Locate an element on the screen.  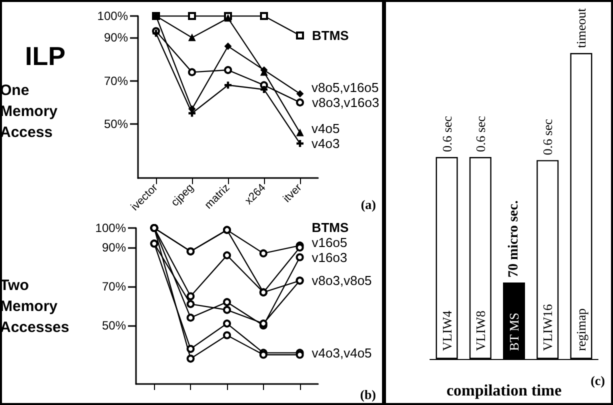
series-label: v8o3,v8o5 is located at coordinates (342, 280).